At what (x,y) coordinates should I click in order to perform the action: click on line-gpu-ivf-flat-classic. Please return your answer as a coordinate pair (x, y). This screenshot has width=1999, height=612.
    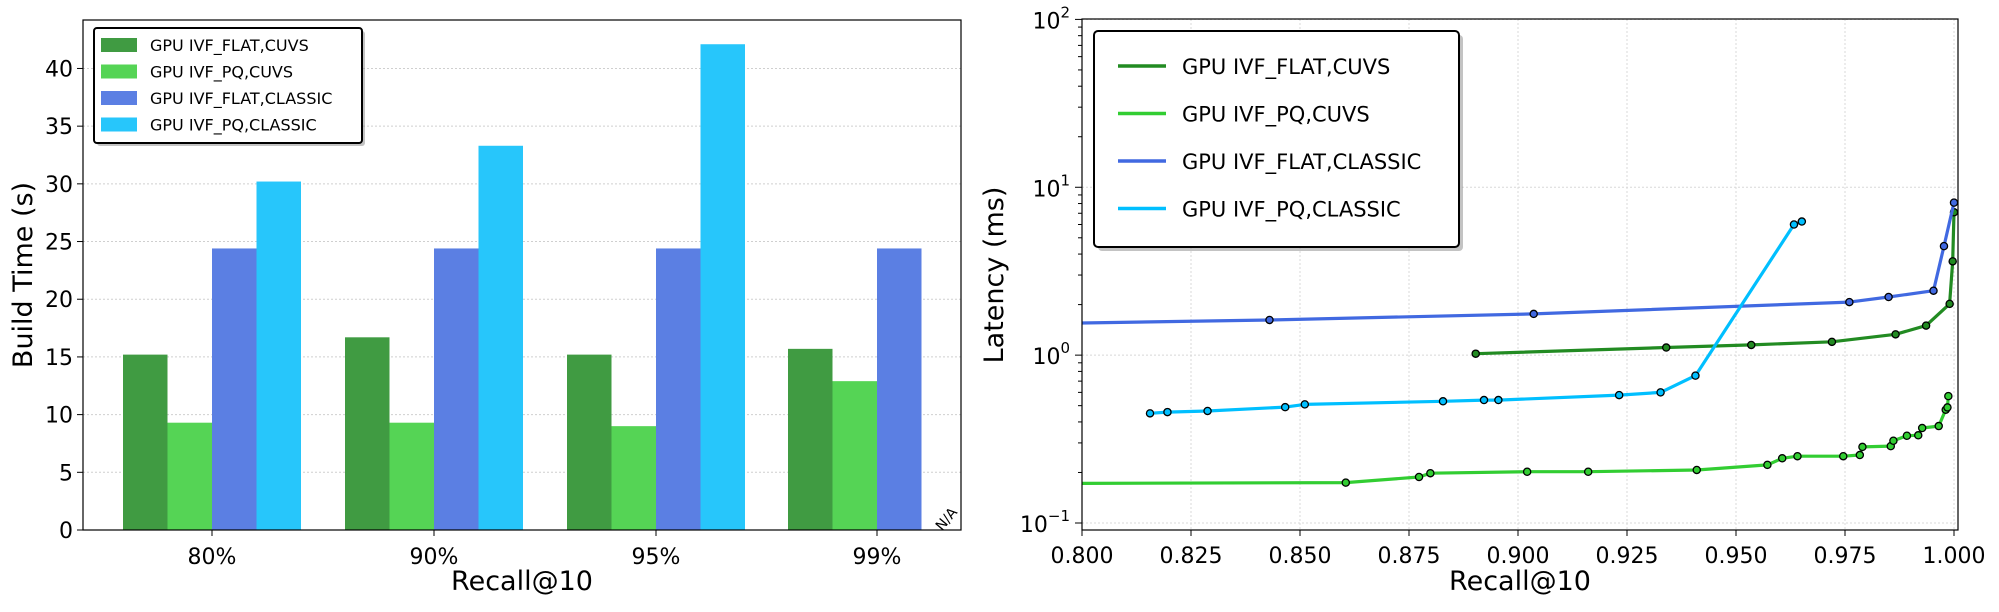
    Looking at the image, I should click on (1519, 263).